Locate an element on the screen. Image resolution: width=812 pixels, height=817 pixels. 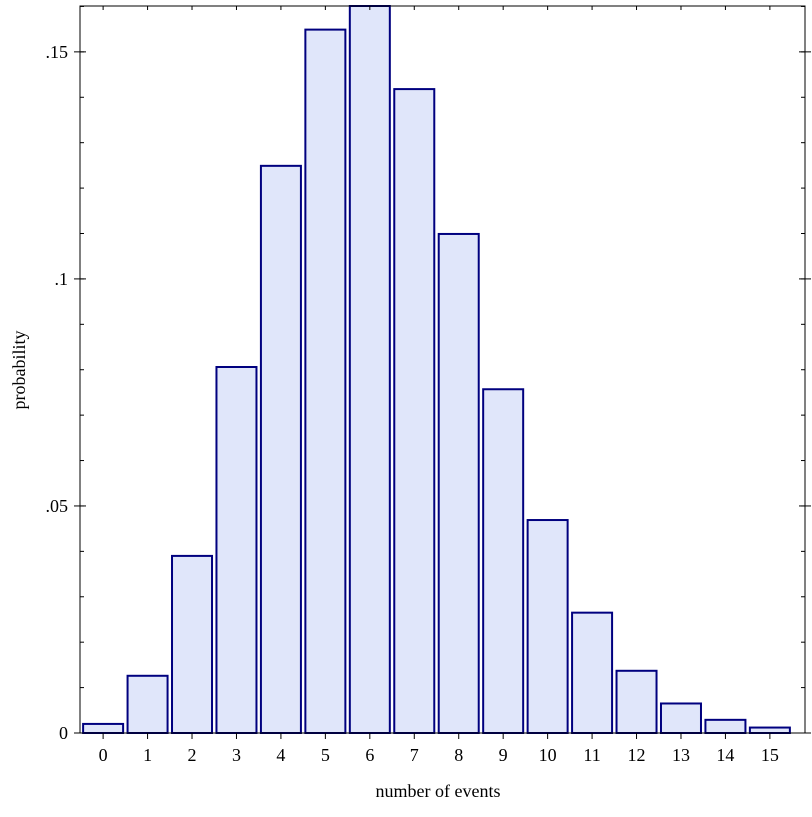
x-tick-label: 8 is located at coordinates (458, 755).